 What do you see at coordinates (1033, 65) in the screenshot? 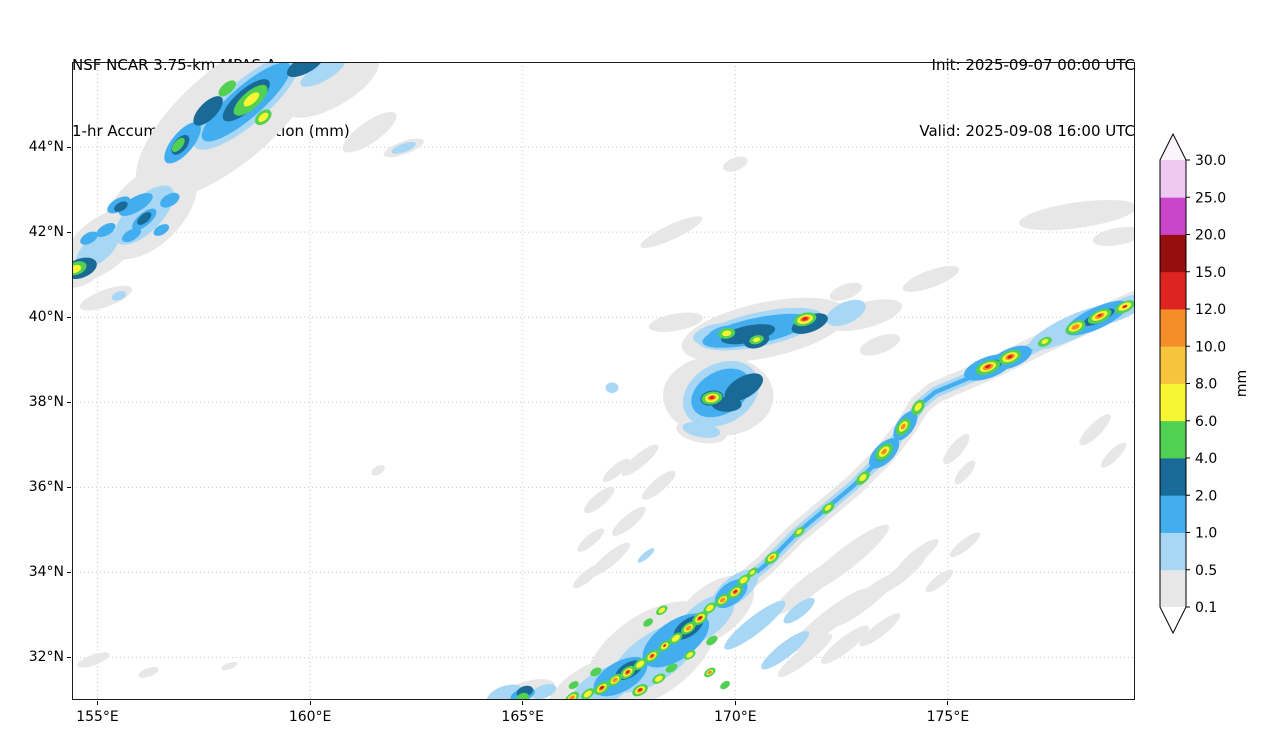
I see `init-time-label: Init: 2025-09-07 00:00 UTC` at bounding box center [1033, 65].